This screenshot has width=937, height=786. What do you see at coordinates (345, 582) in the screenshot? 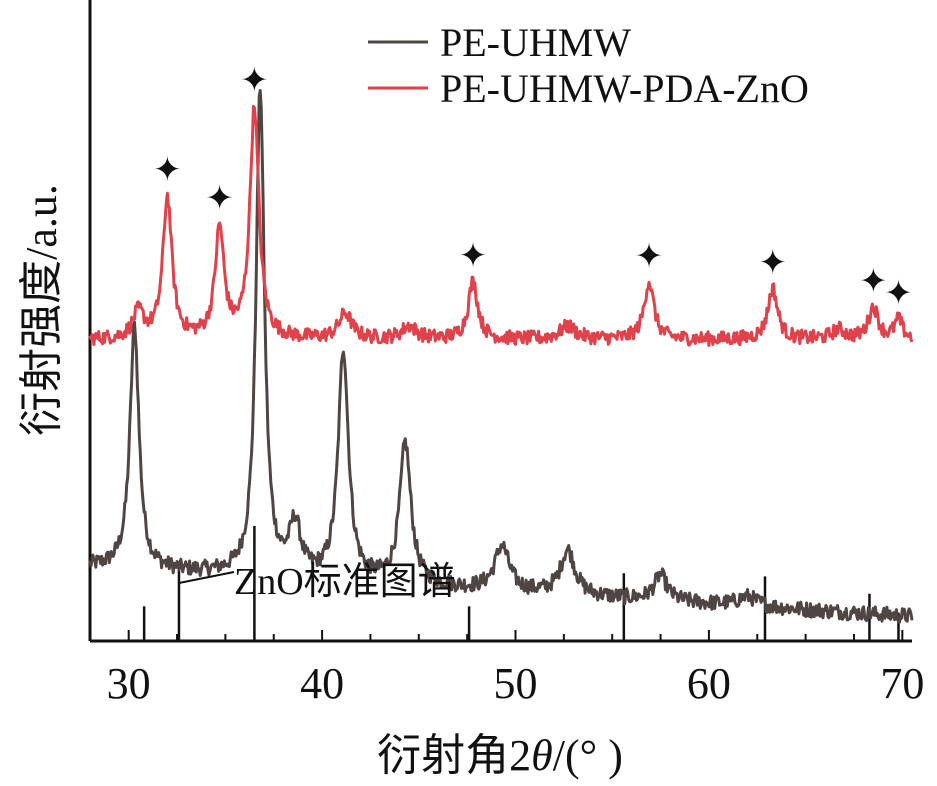
I see `reference-label: ZnO标准图谱` at bounding box center [345, 582].